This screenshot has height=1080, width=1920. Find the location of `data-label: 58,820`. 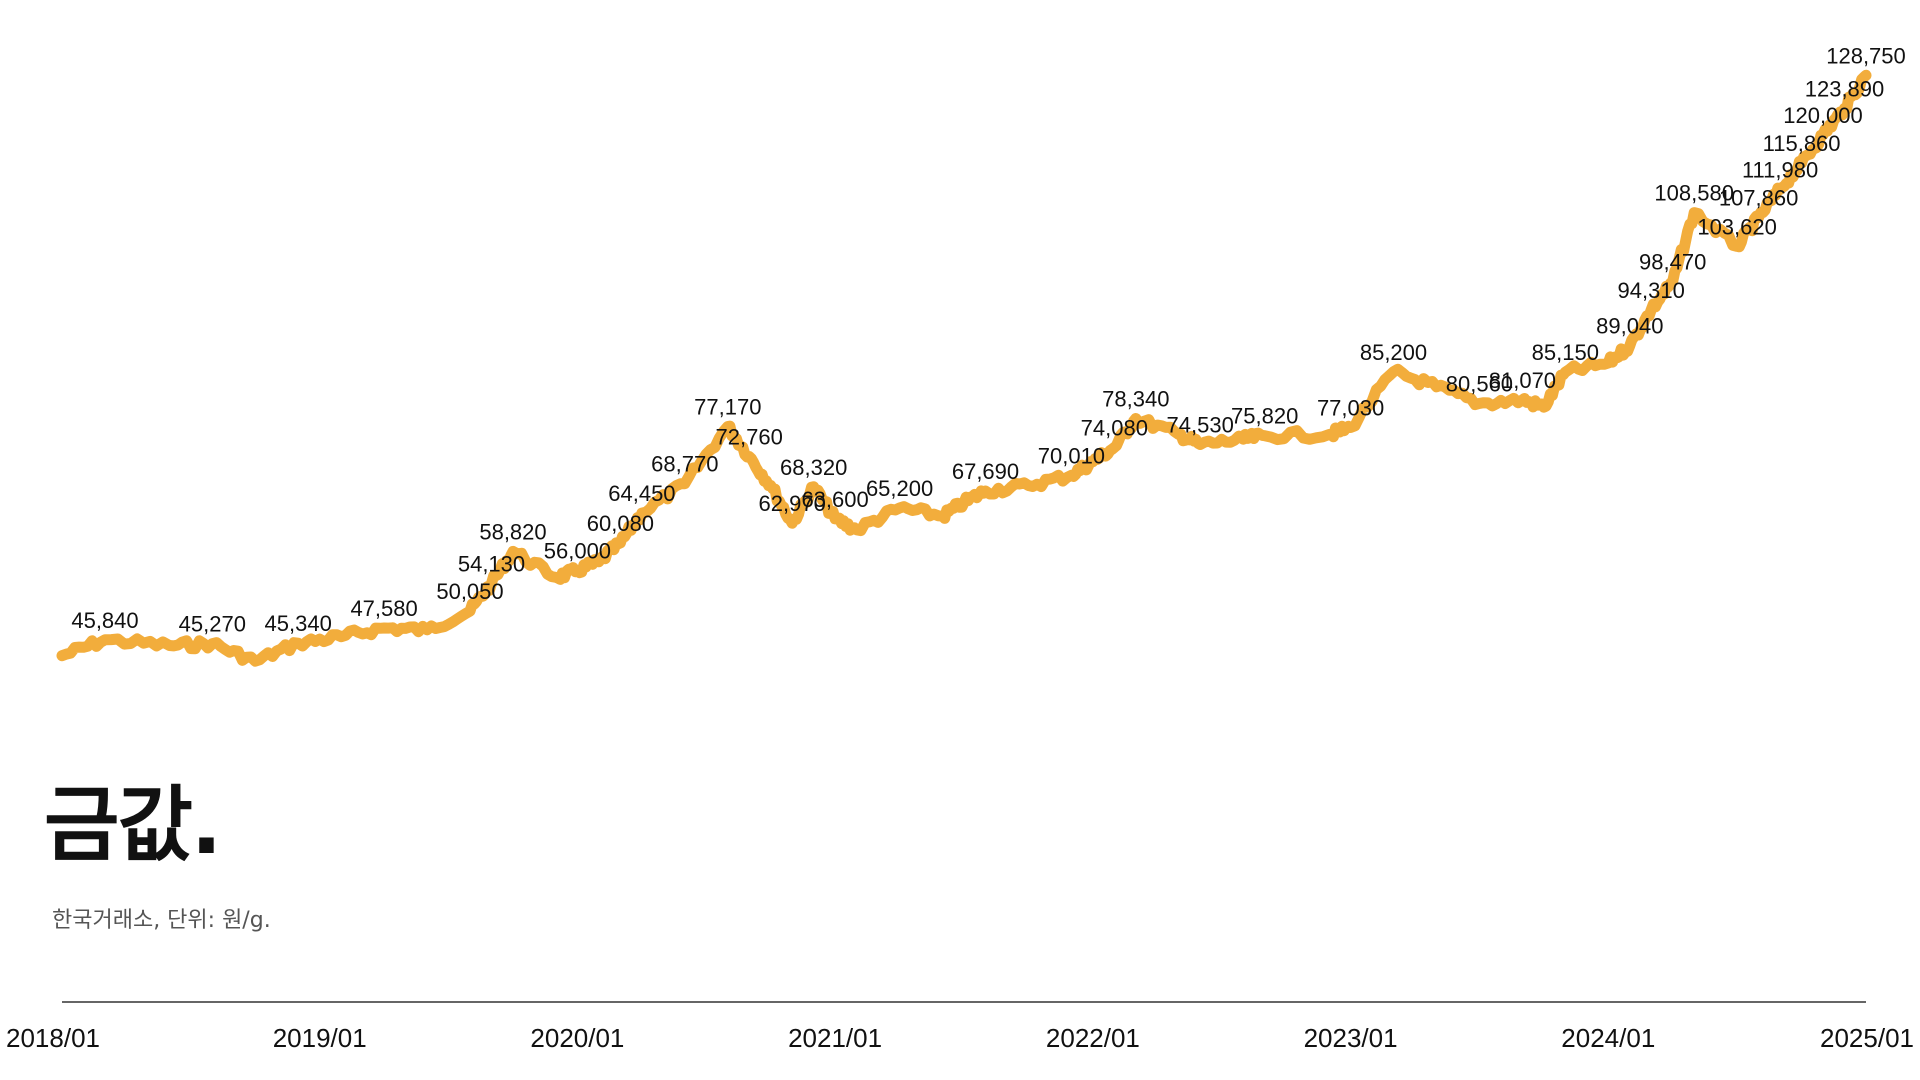

data-label: 58,820 is located at coordinates (512, 531).